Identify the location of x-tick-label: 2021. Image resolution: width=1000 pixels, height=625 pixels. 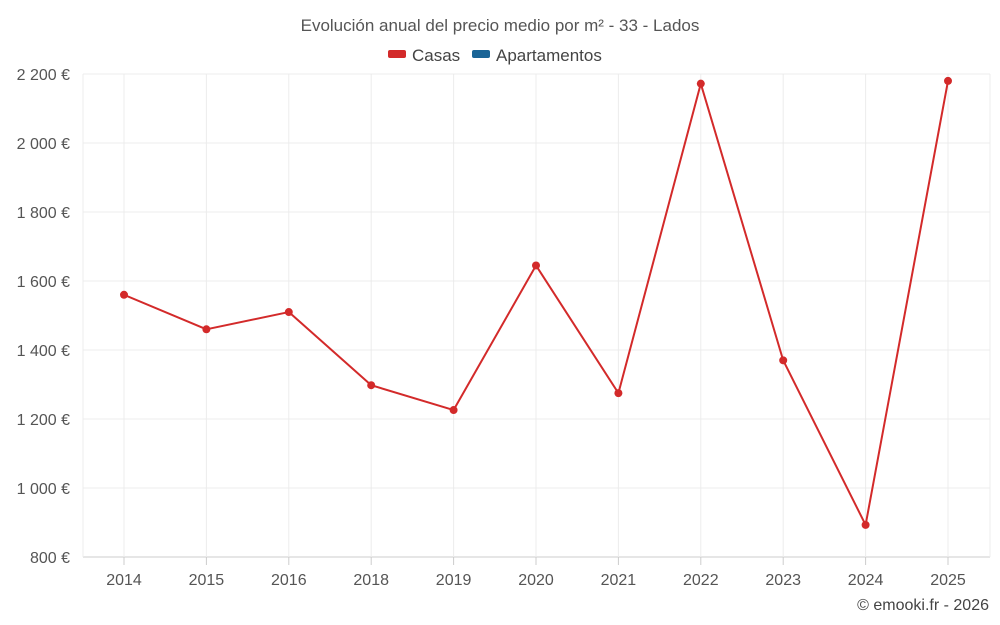
(619, 580).